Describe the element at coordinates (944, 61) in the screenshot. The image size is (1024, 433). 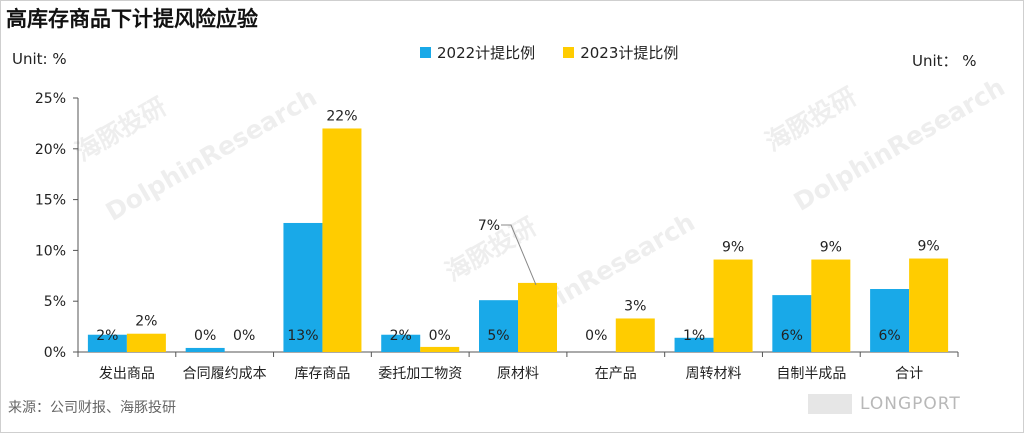
I see `unit-label-right: Unit： %` at that location.